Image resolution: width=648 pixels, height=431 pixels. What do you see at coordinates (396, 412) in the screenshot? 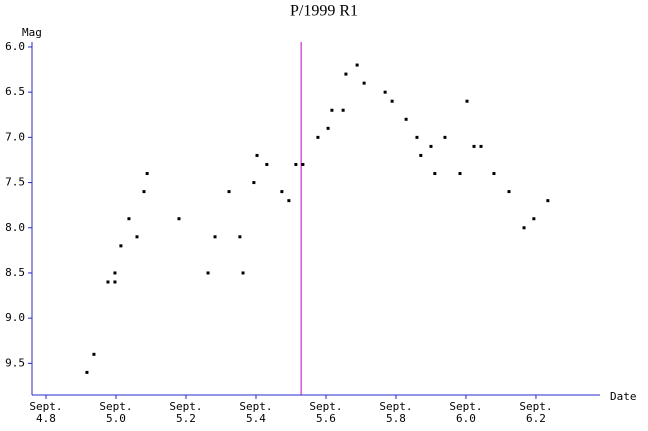
I see `x-tick-label: Sept. 5.8` at bounding box center [396, 412].